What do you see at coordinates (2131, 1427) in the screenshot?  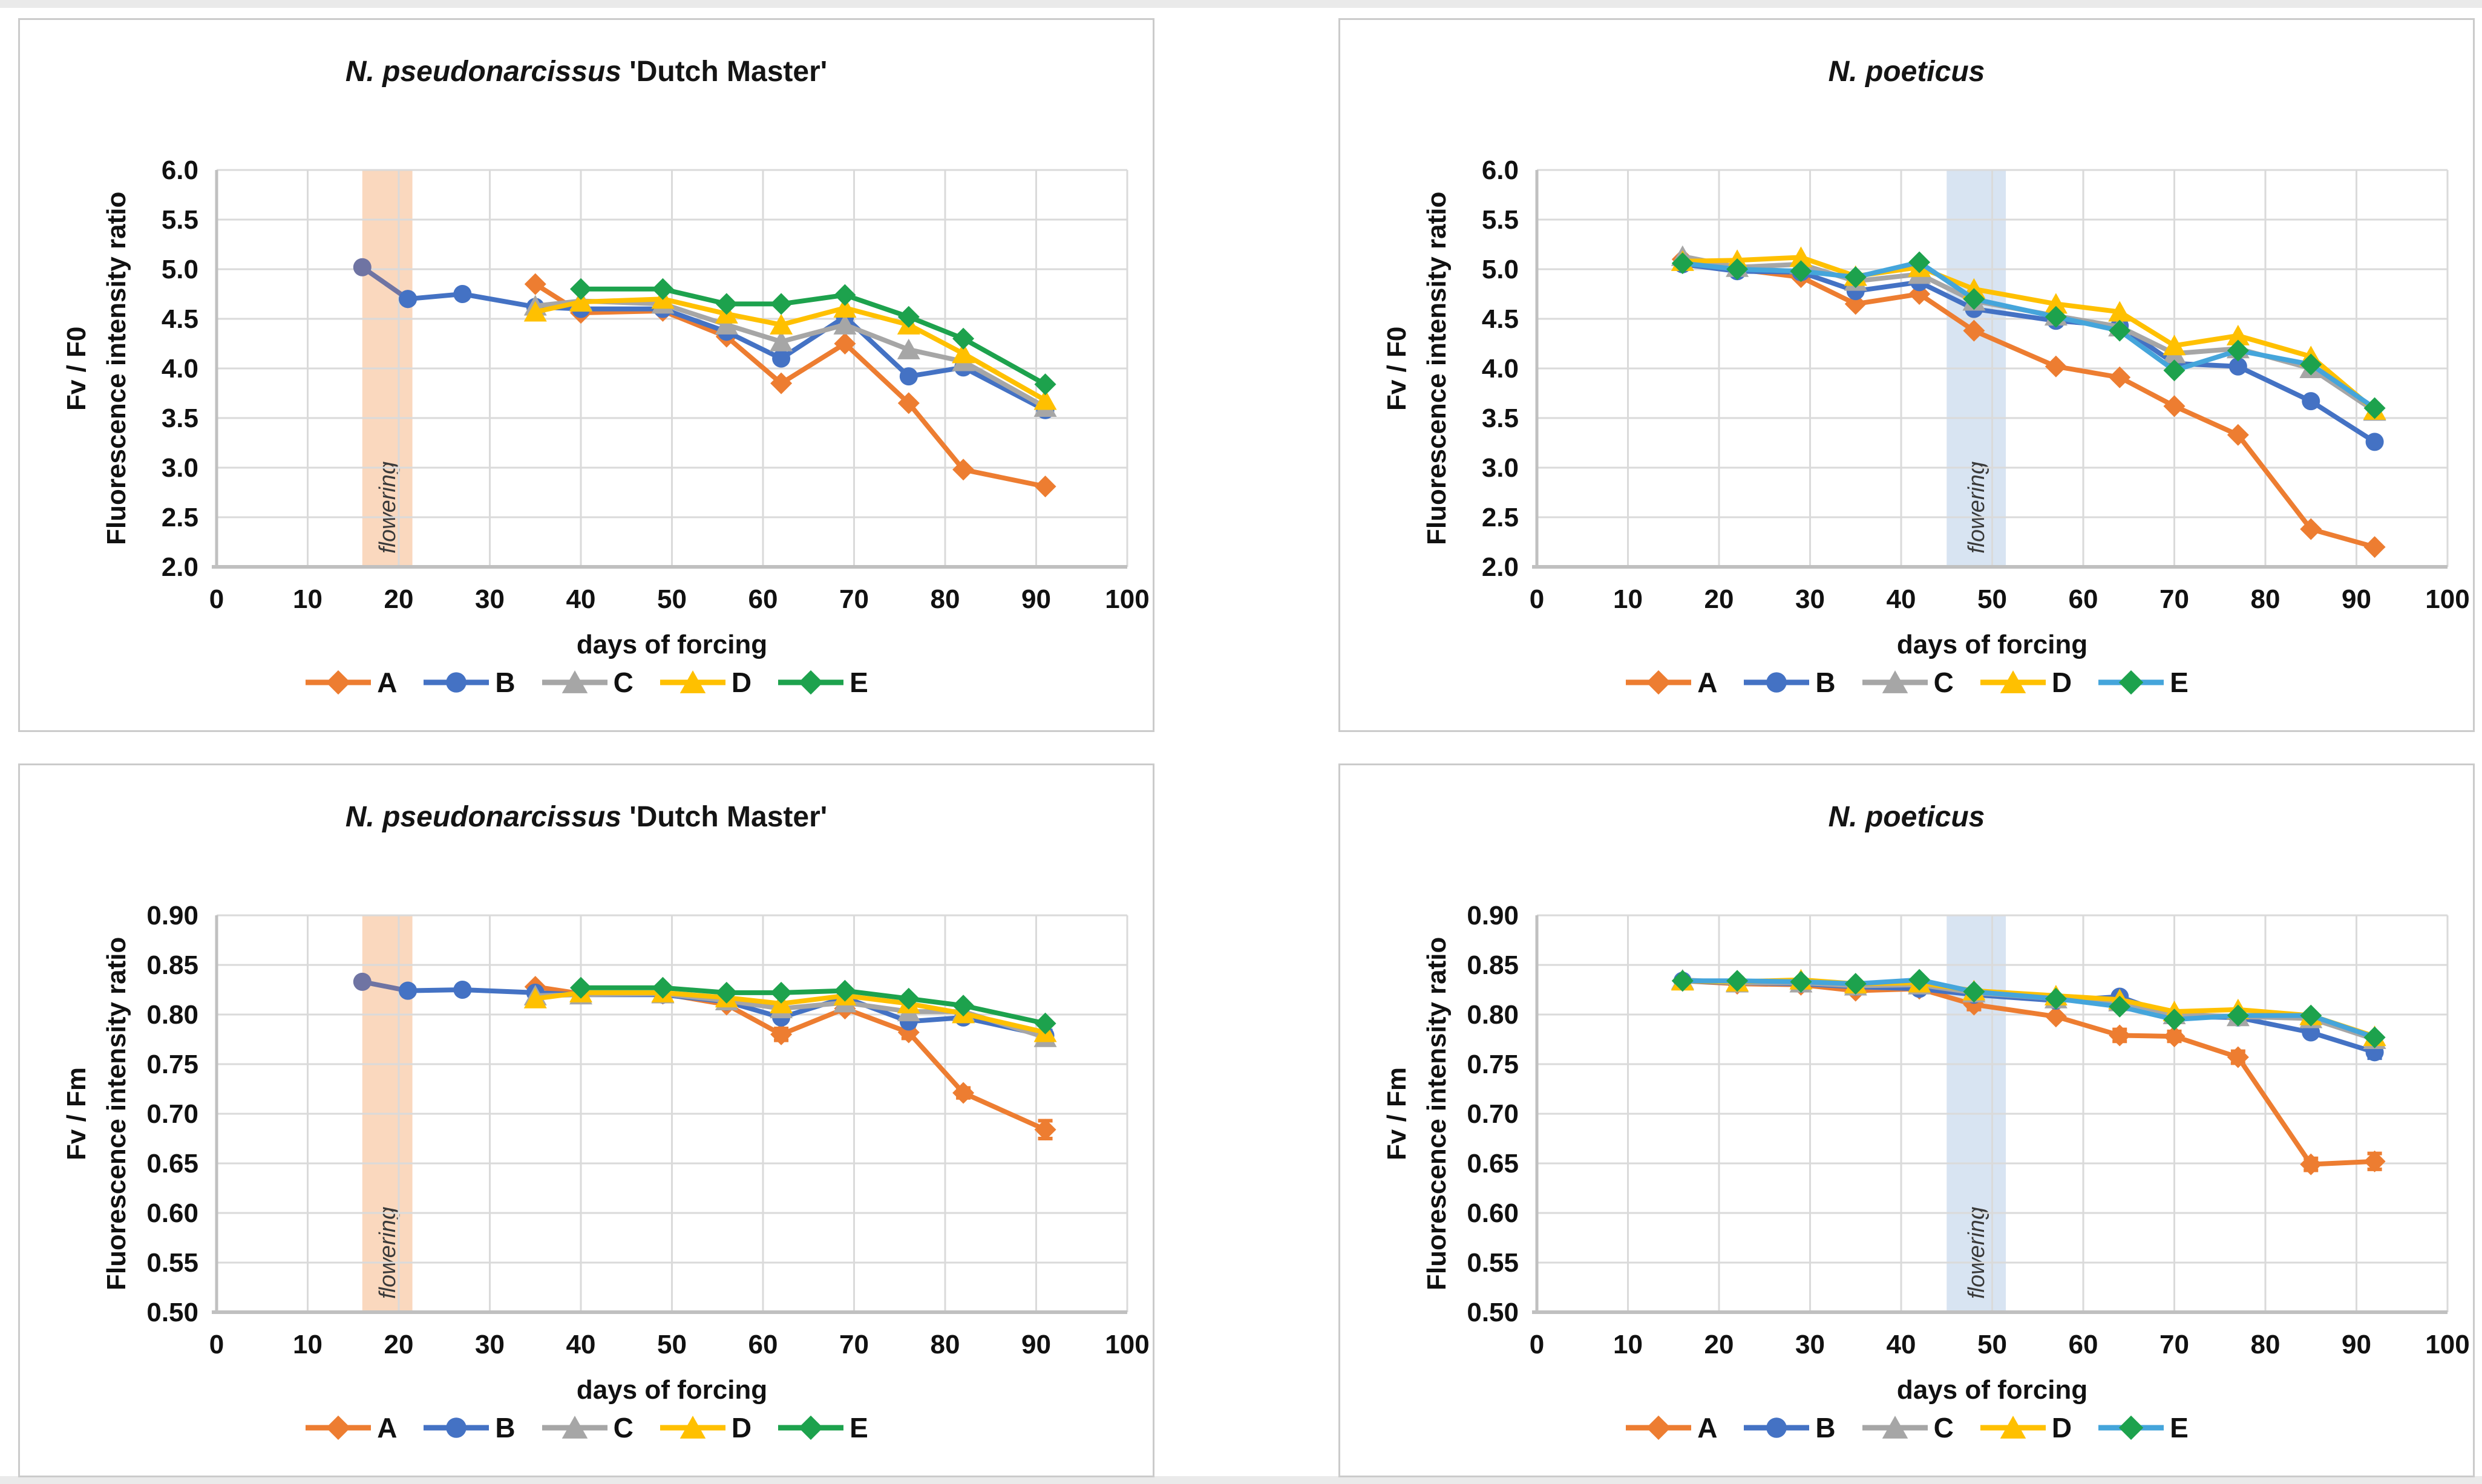 I see `legend-swatch-E` at bounding box center [2131, 1427].